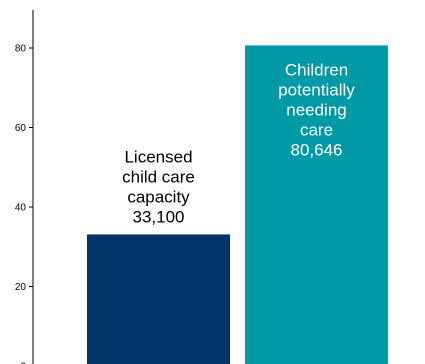  I want to click on bar-category-label-line: potentially, so click(316, 89).